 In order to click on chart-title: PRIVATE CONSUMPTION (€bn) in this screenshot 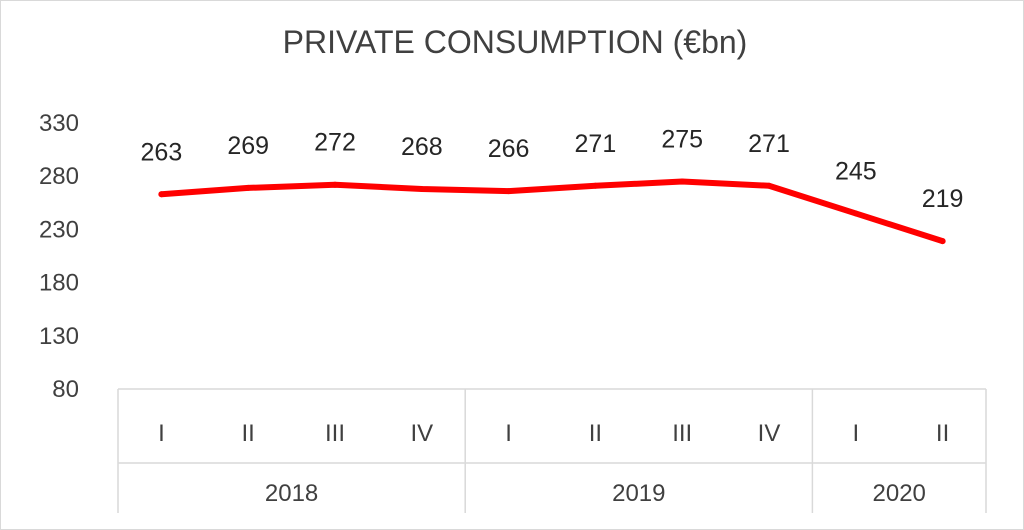, I will do `click(515, 42)`.